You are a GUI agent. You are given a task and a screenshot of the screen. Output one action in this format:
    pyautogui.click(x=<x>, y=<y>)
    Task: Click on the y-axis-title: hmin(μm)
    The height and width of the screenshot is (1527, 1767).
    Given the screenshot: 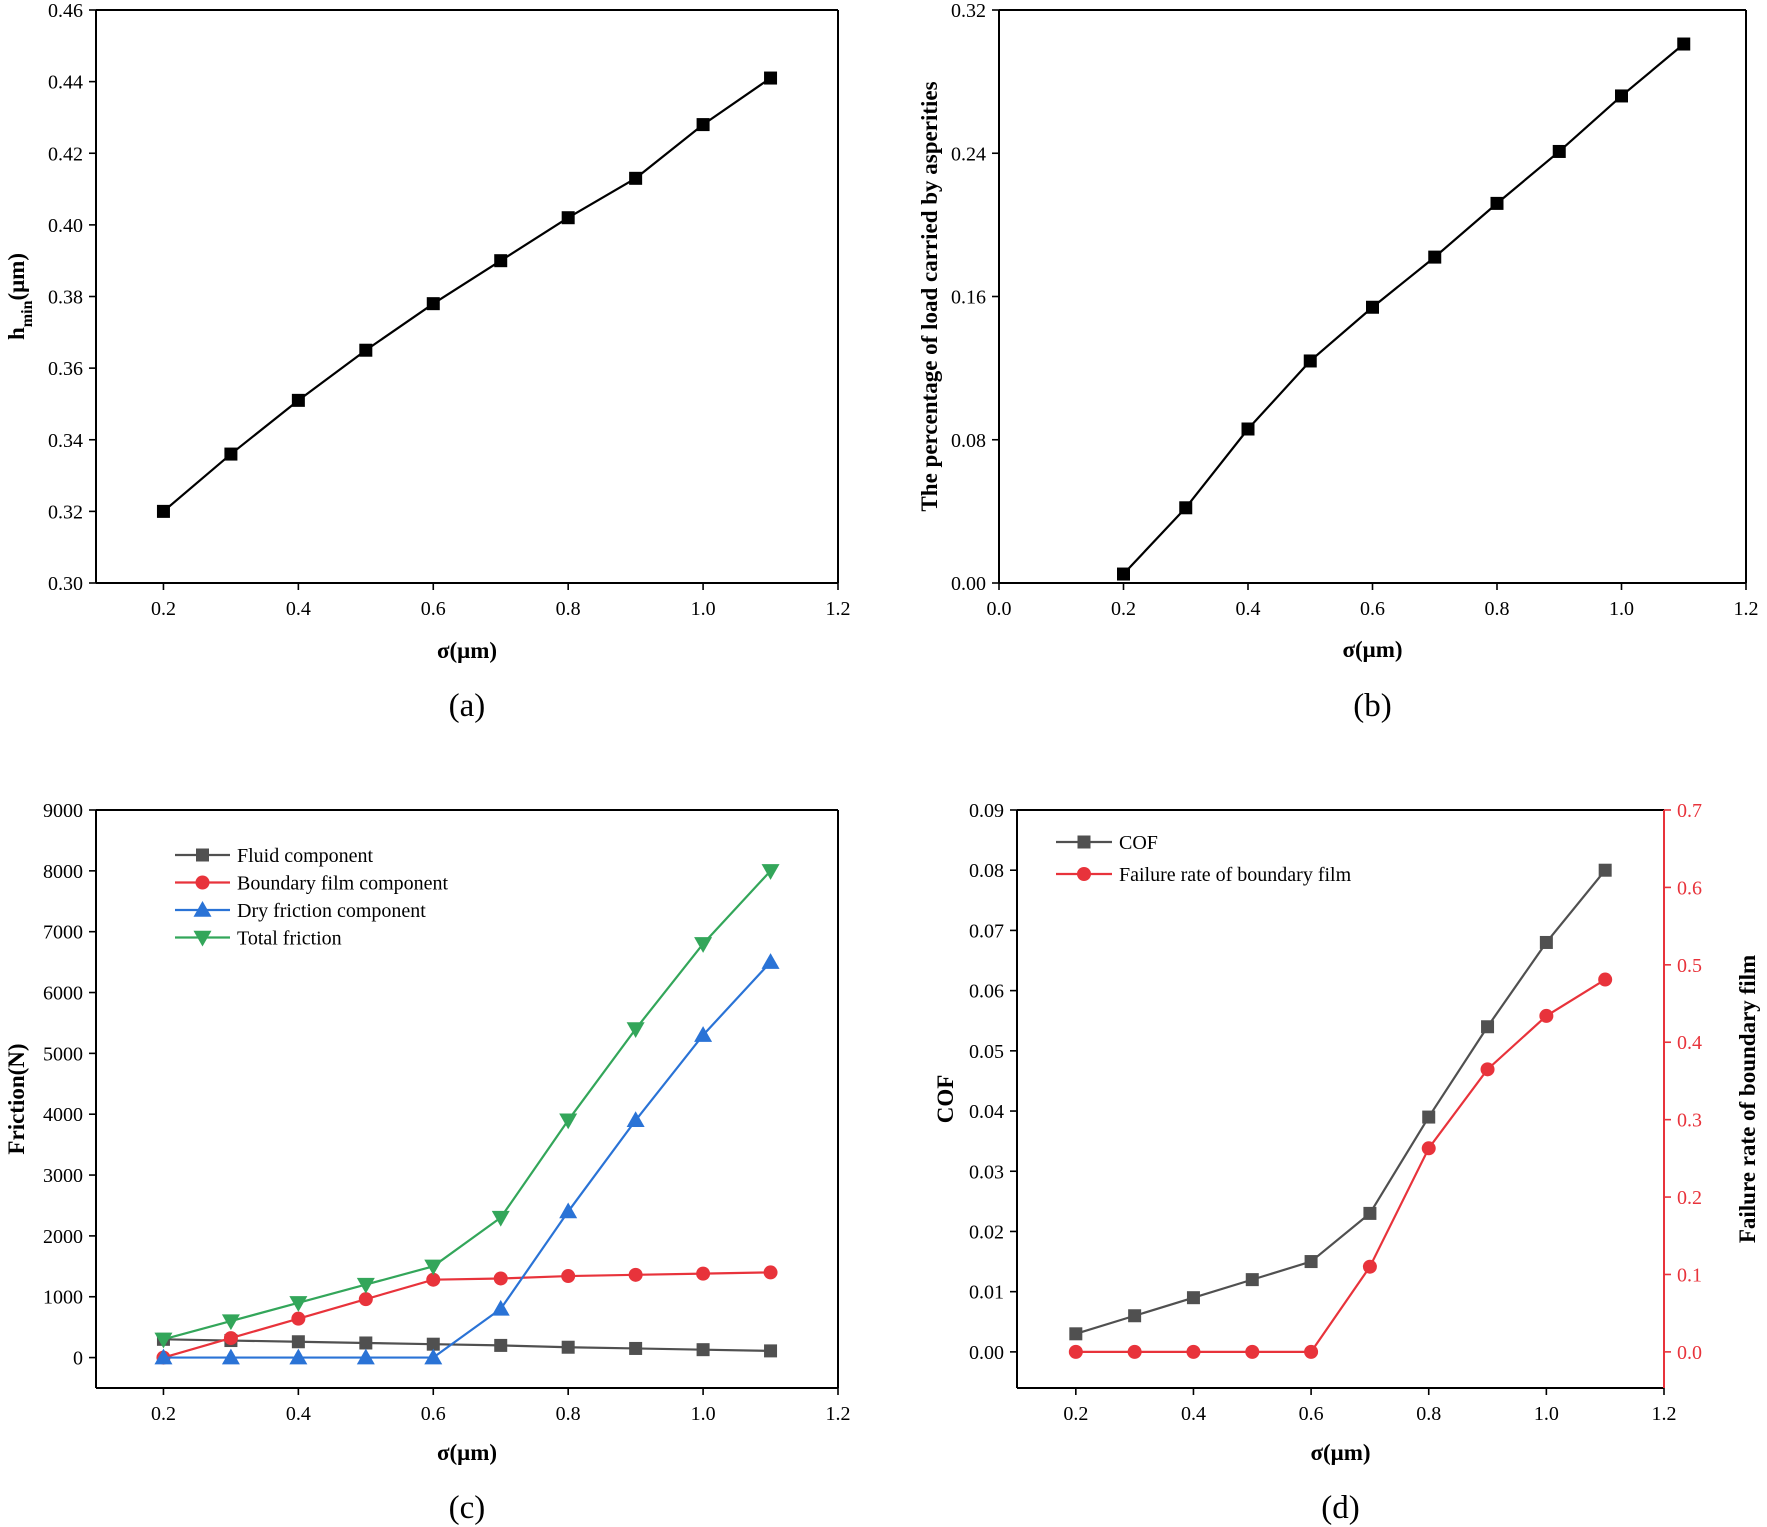 What is the action you would take?
    pyautogui.click(x=20, y=296)
    